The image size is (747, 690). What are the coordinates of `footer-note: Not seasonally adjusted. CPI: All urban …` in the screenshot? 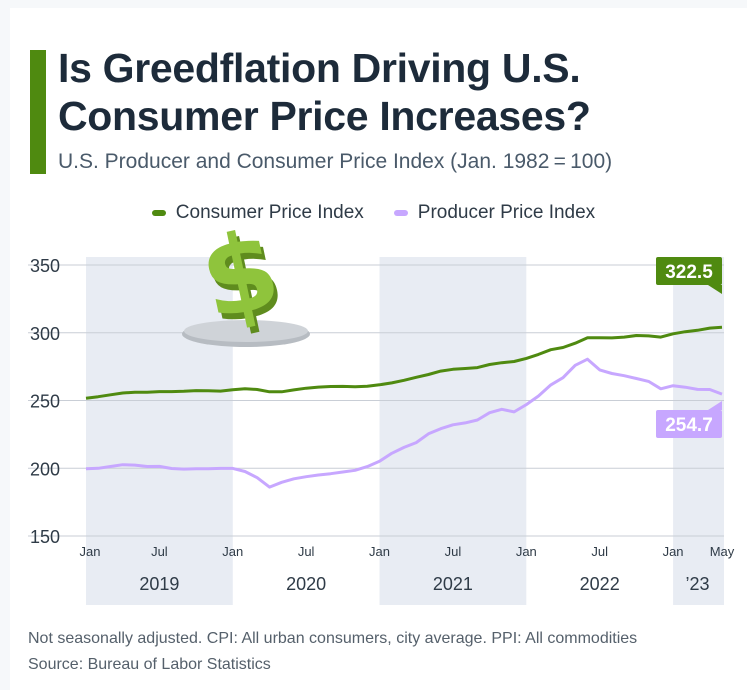 It's located at (333, 638).